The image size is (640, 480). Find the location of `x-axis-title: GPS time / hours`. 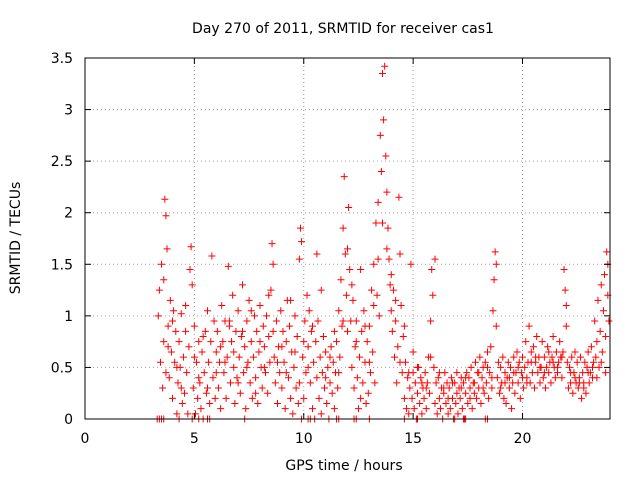

x-axis-title: GPS time / hours is located at coordinates (343, 466).